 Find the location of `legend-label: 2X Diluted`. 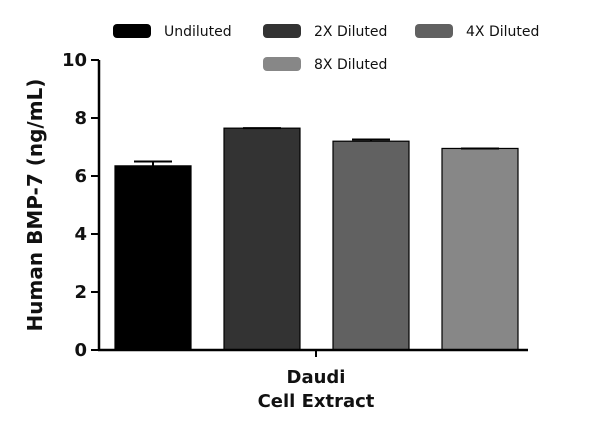

legend-label: 2X Diluted is located at coordinates (350, 32).